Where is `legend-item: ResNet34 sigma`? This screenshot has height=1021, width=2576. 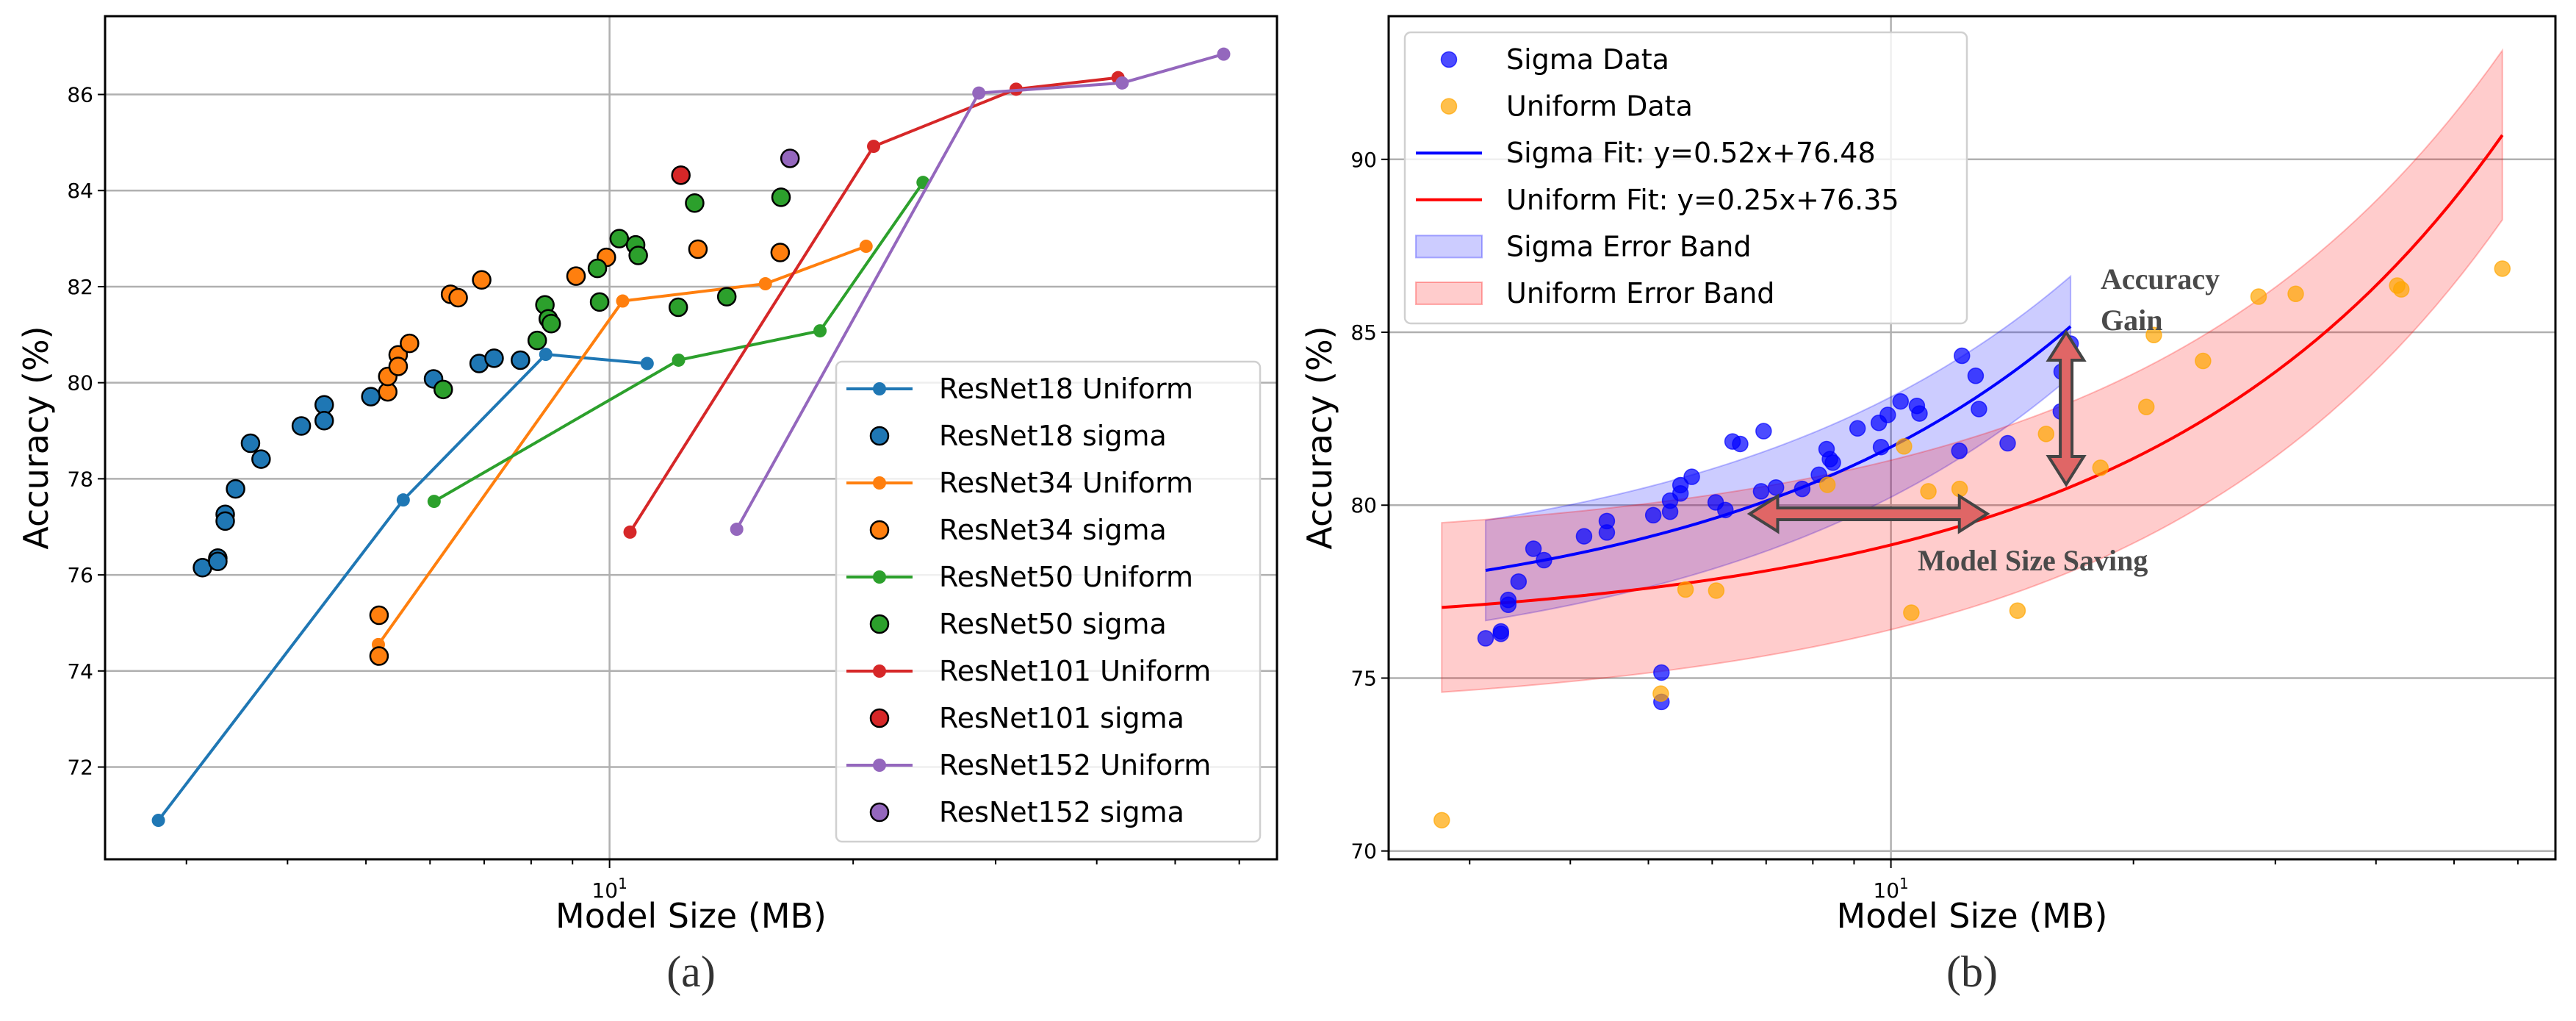
legend-item: ResNet34 sigma is located at coordinates (1018, 530).